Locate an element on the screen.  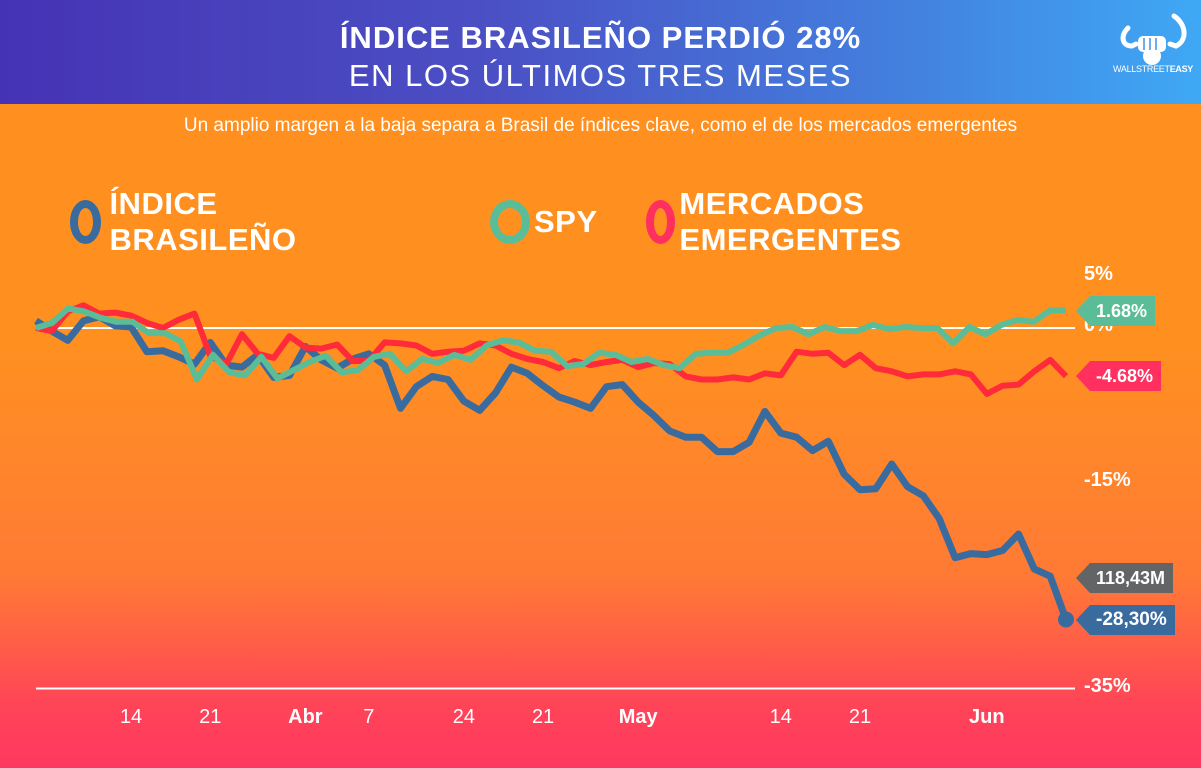
x-tick-label: May is located at coordinates (638, 717).